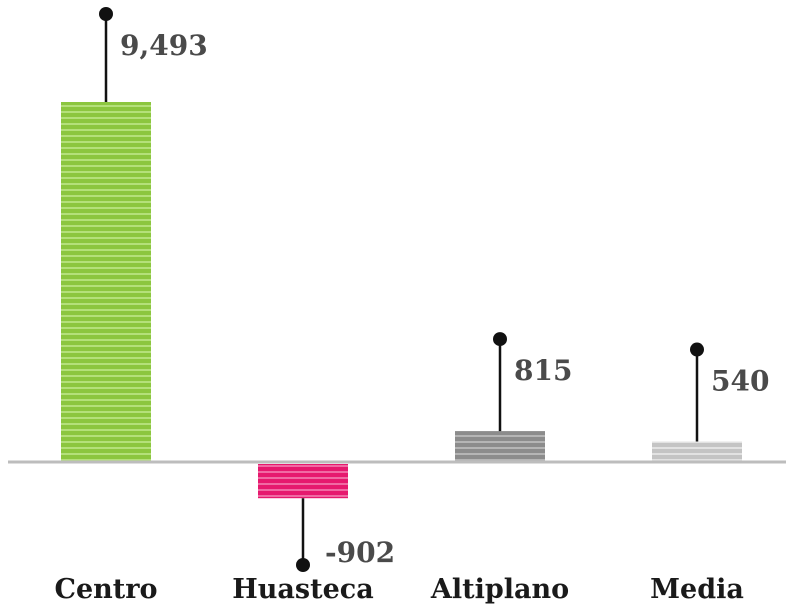 Image resolution: width=788 pixels, height=604 pixels. I want to click on category-label: Centro, so click(105, 589).